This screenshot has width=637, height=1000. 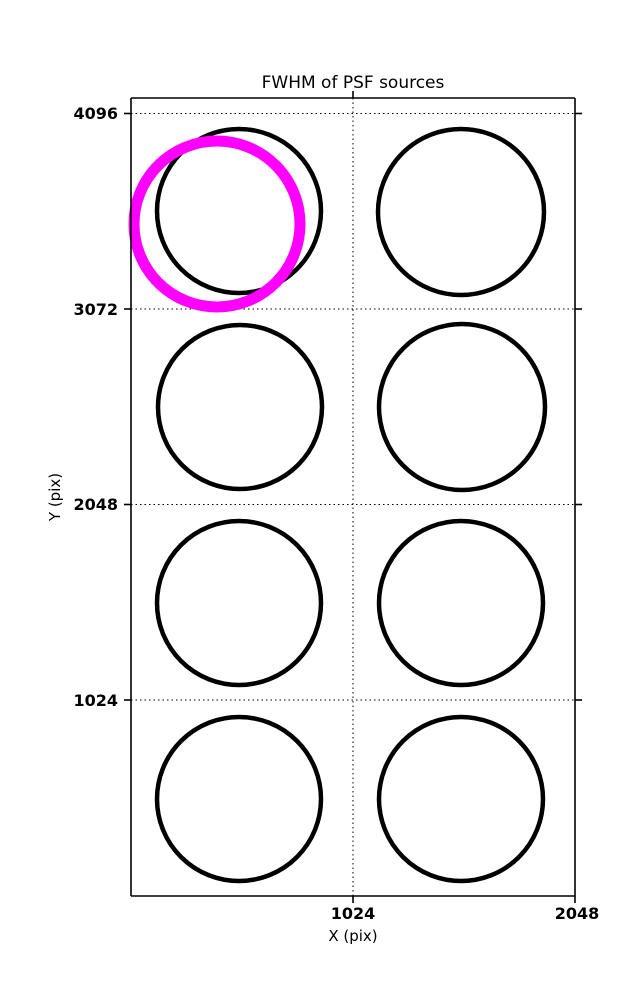 What do you see at coordinates (95, 407) in the screenshot?
I see `y-tick-labels: 4096 3072 2048 1024` at bounding box center [95, 407].